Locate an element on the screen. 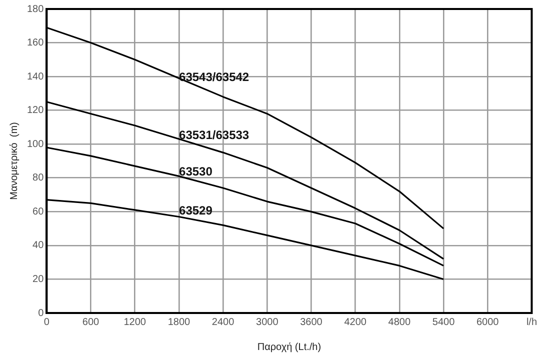  y-tick-label: 100 is located at coordinates (35, 144).